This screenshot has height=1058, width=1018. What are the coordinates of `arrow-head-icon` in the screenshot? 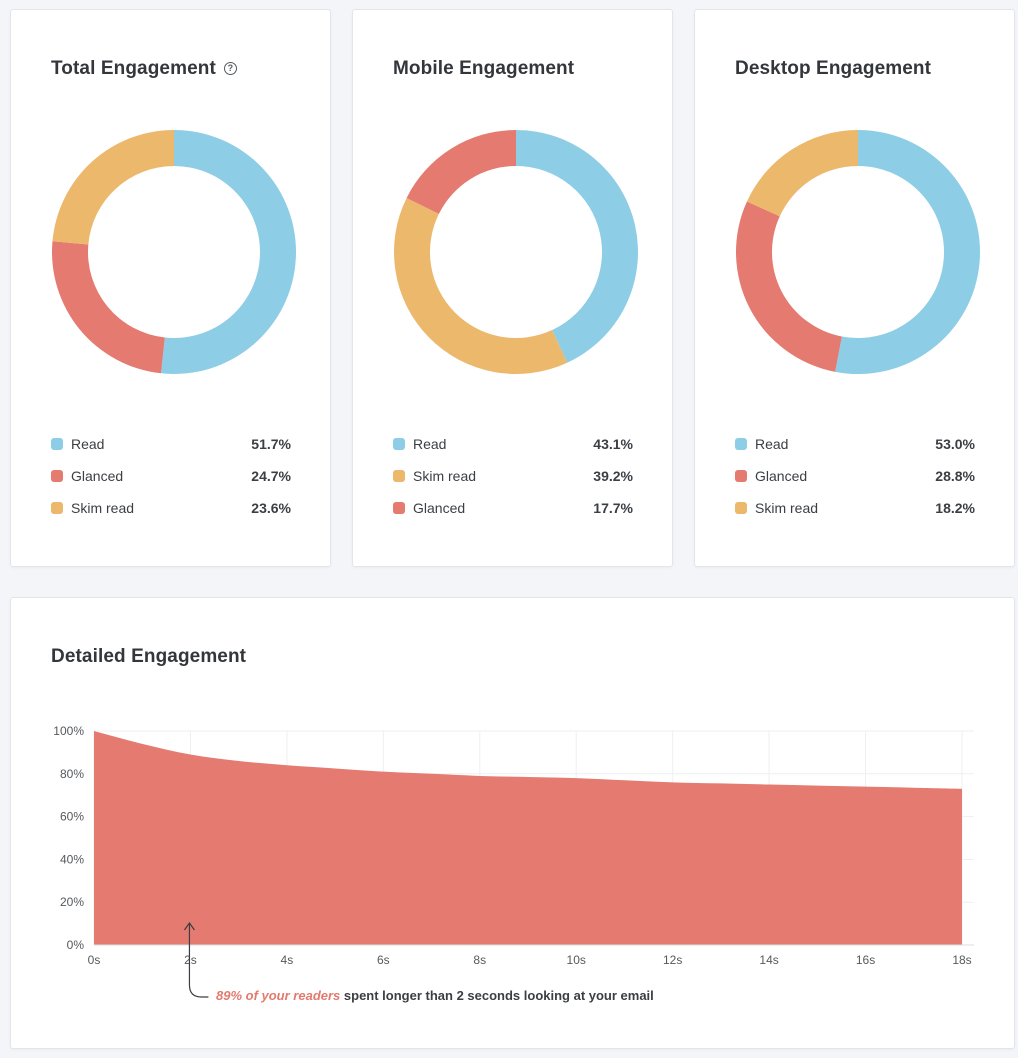 It's located at (189, 926).